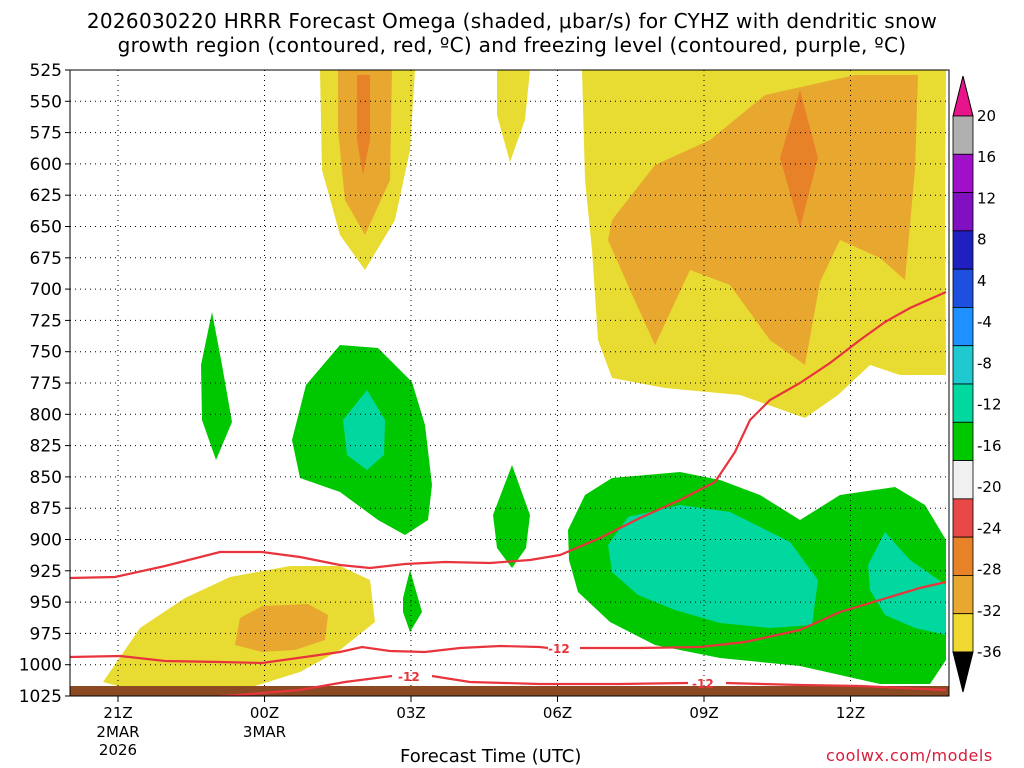  Describe the element at coordinates (302, 685) in the screenshot. I see `dgz-contour-lower` at that location.